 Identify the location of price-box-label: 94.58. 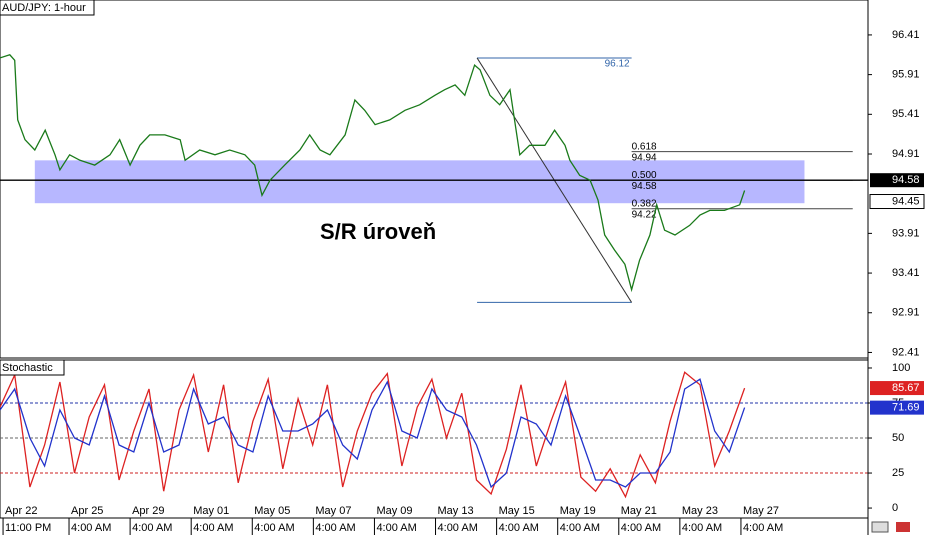
(906, 180).